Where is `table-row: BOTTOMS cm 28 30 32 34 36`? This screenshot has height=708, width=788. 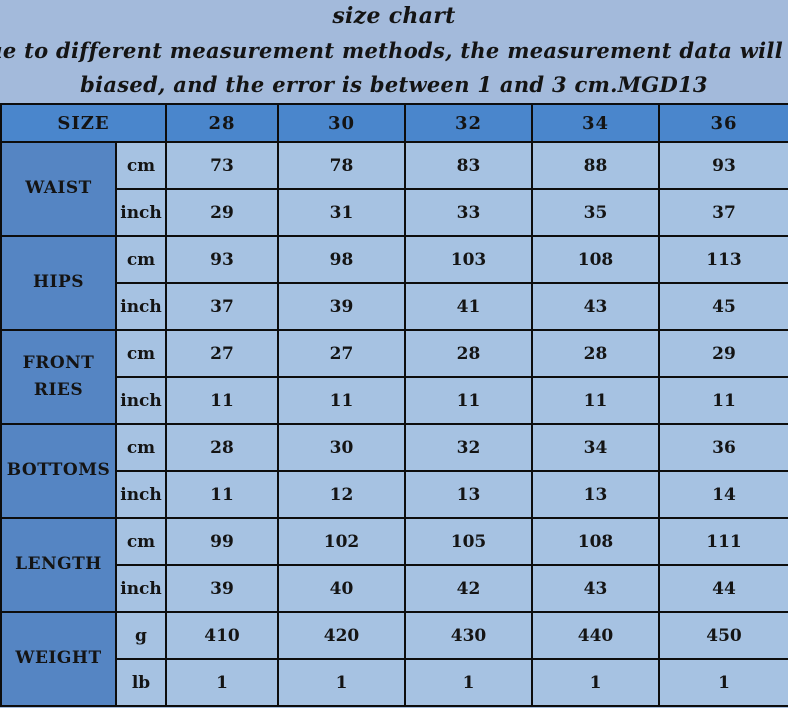 table-row: BOTTOMS cm 28 30 32 34 36 is located at coordinates (394, 471).